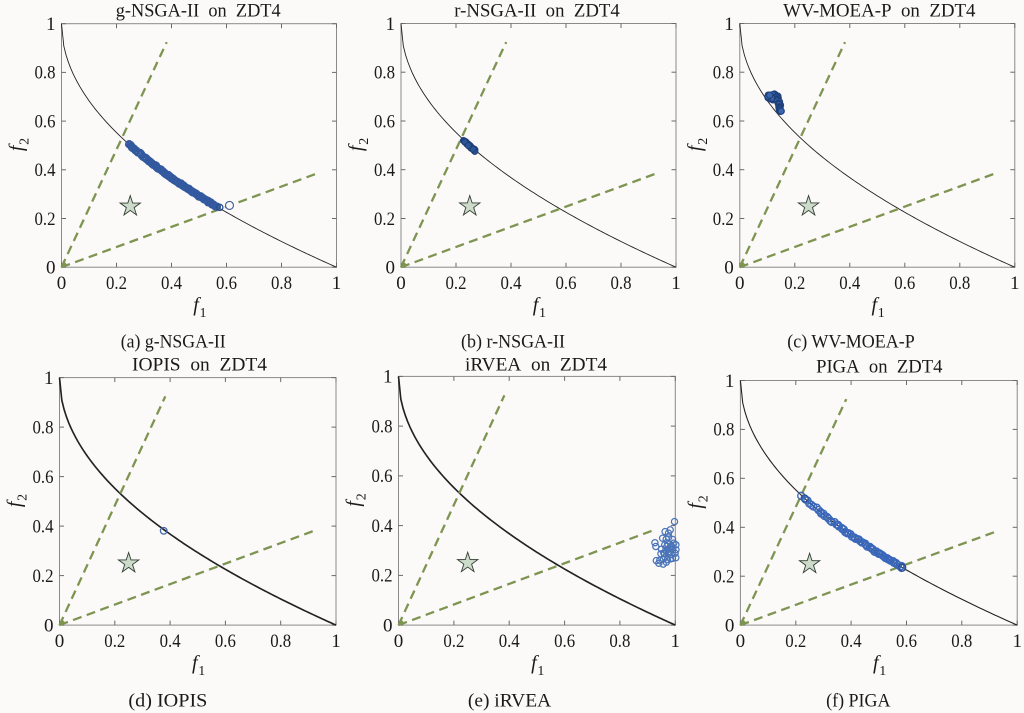  What do you see at coordinates (879, 10) in the screenshot?
I see `svg-text: WV-MOEA-P on ZDT4` at bounding box center [879, 10].